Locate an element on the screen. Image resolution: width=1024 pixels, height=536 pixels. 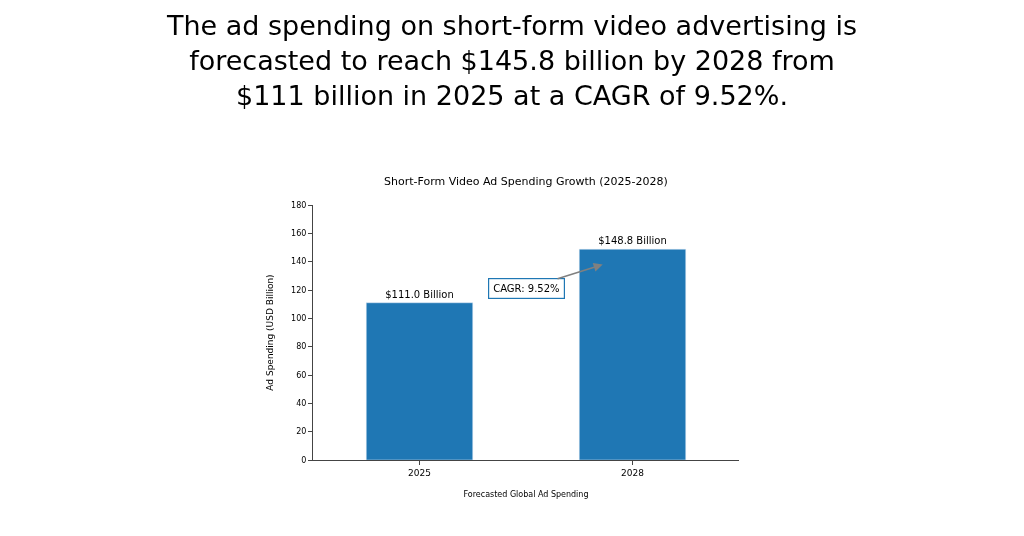
x-tick-label: 2028 is located at coordinates (633, 472).